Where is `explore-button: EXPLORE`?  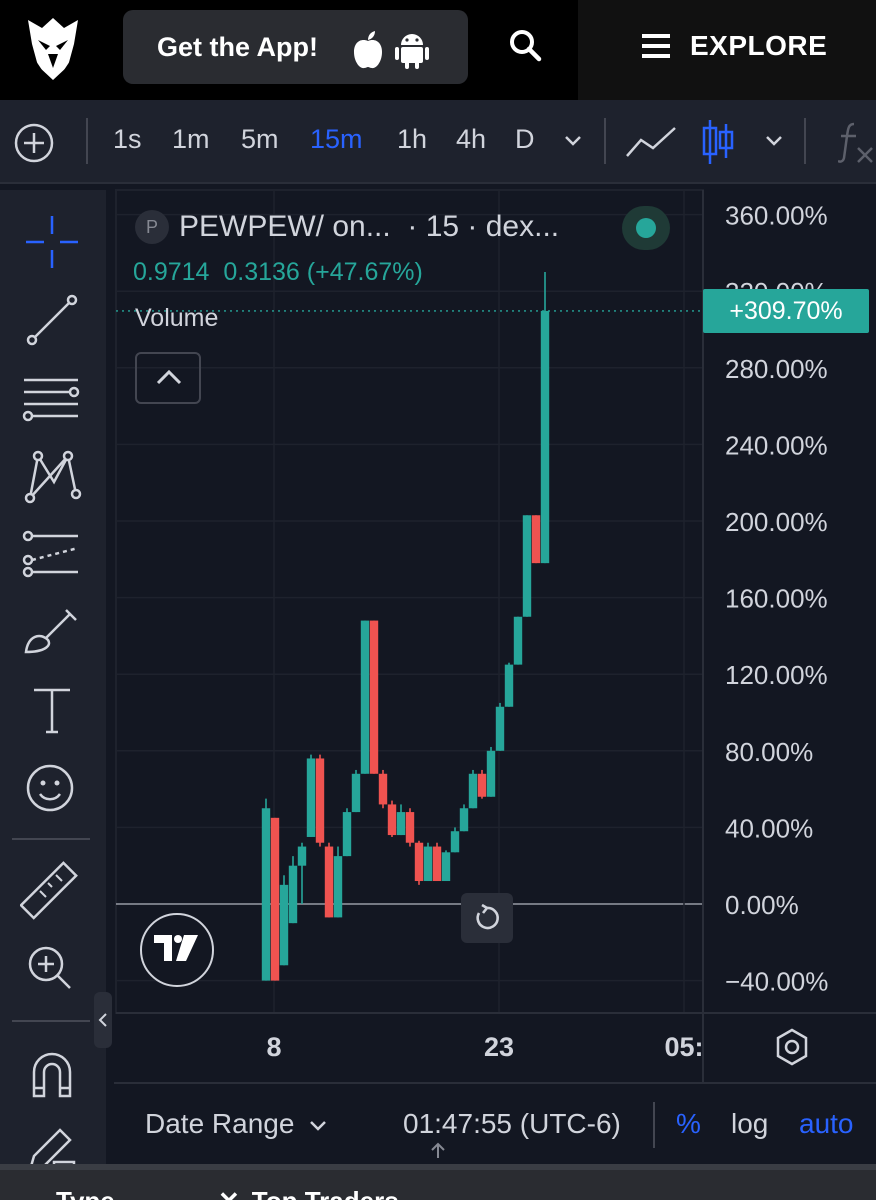
explore-button: EXPLORE is located at coordinates (727, 50).